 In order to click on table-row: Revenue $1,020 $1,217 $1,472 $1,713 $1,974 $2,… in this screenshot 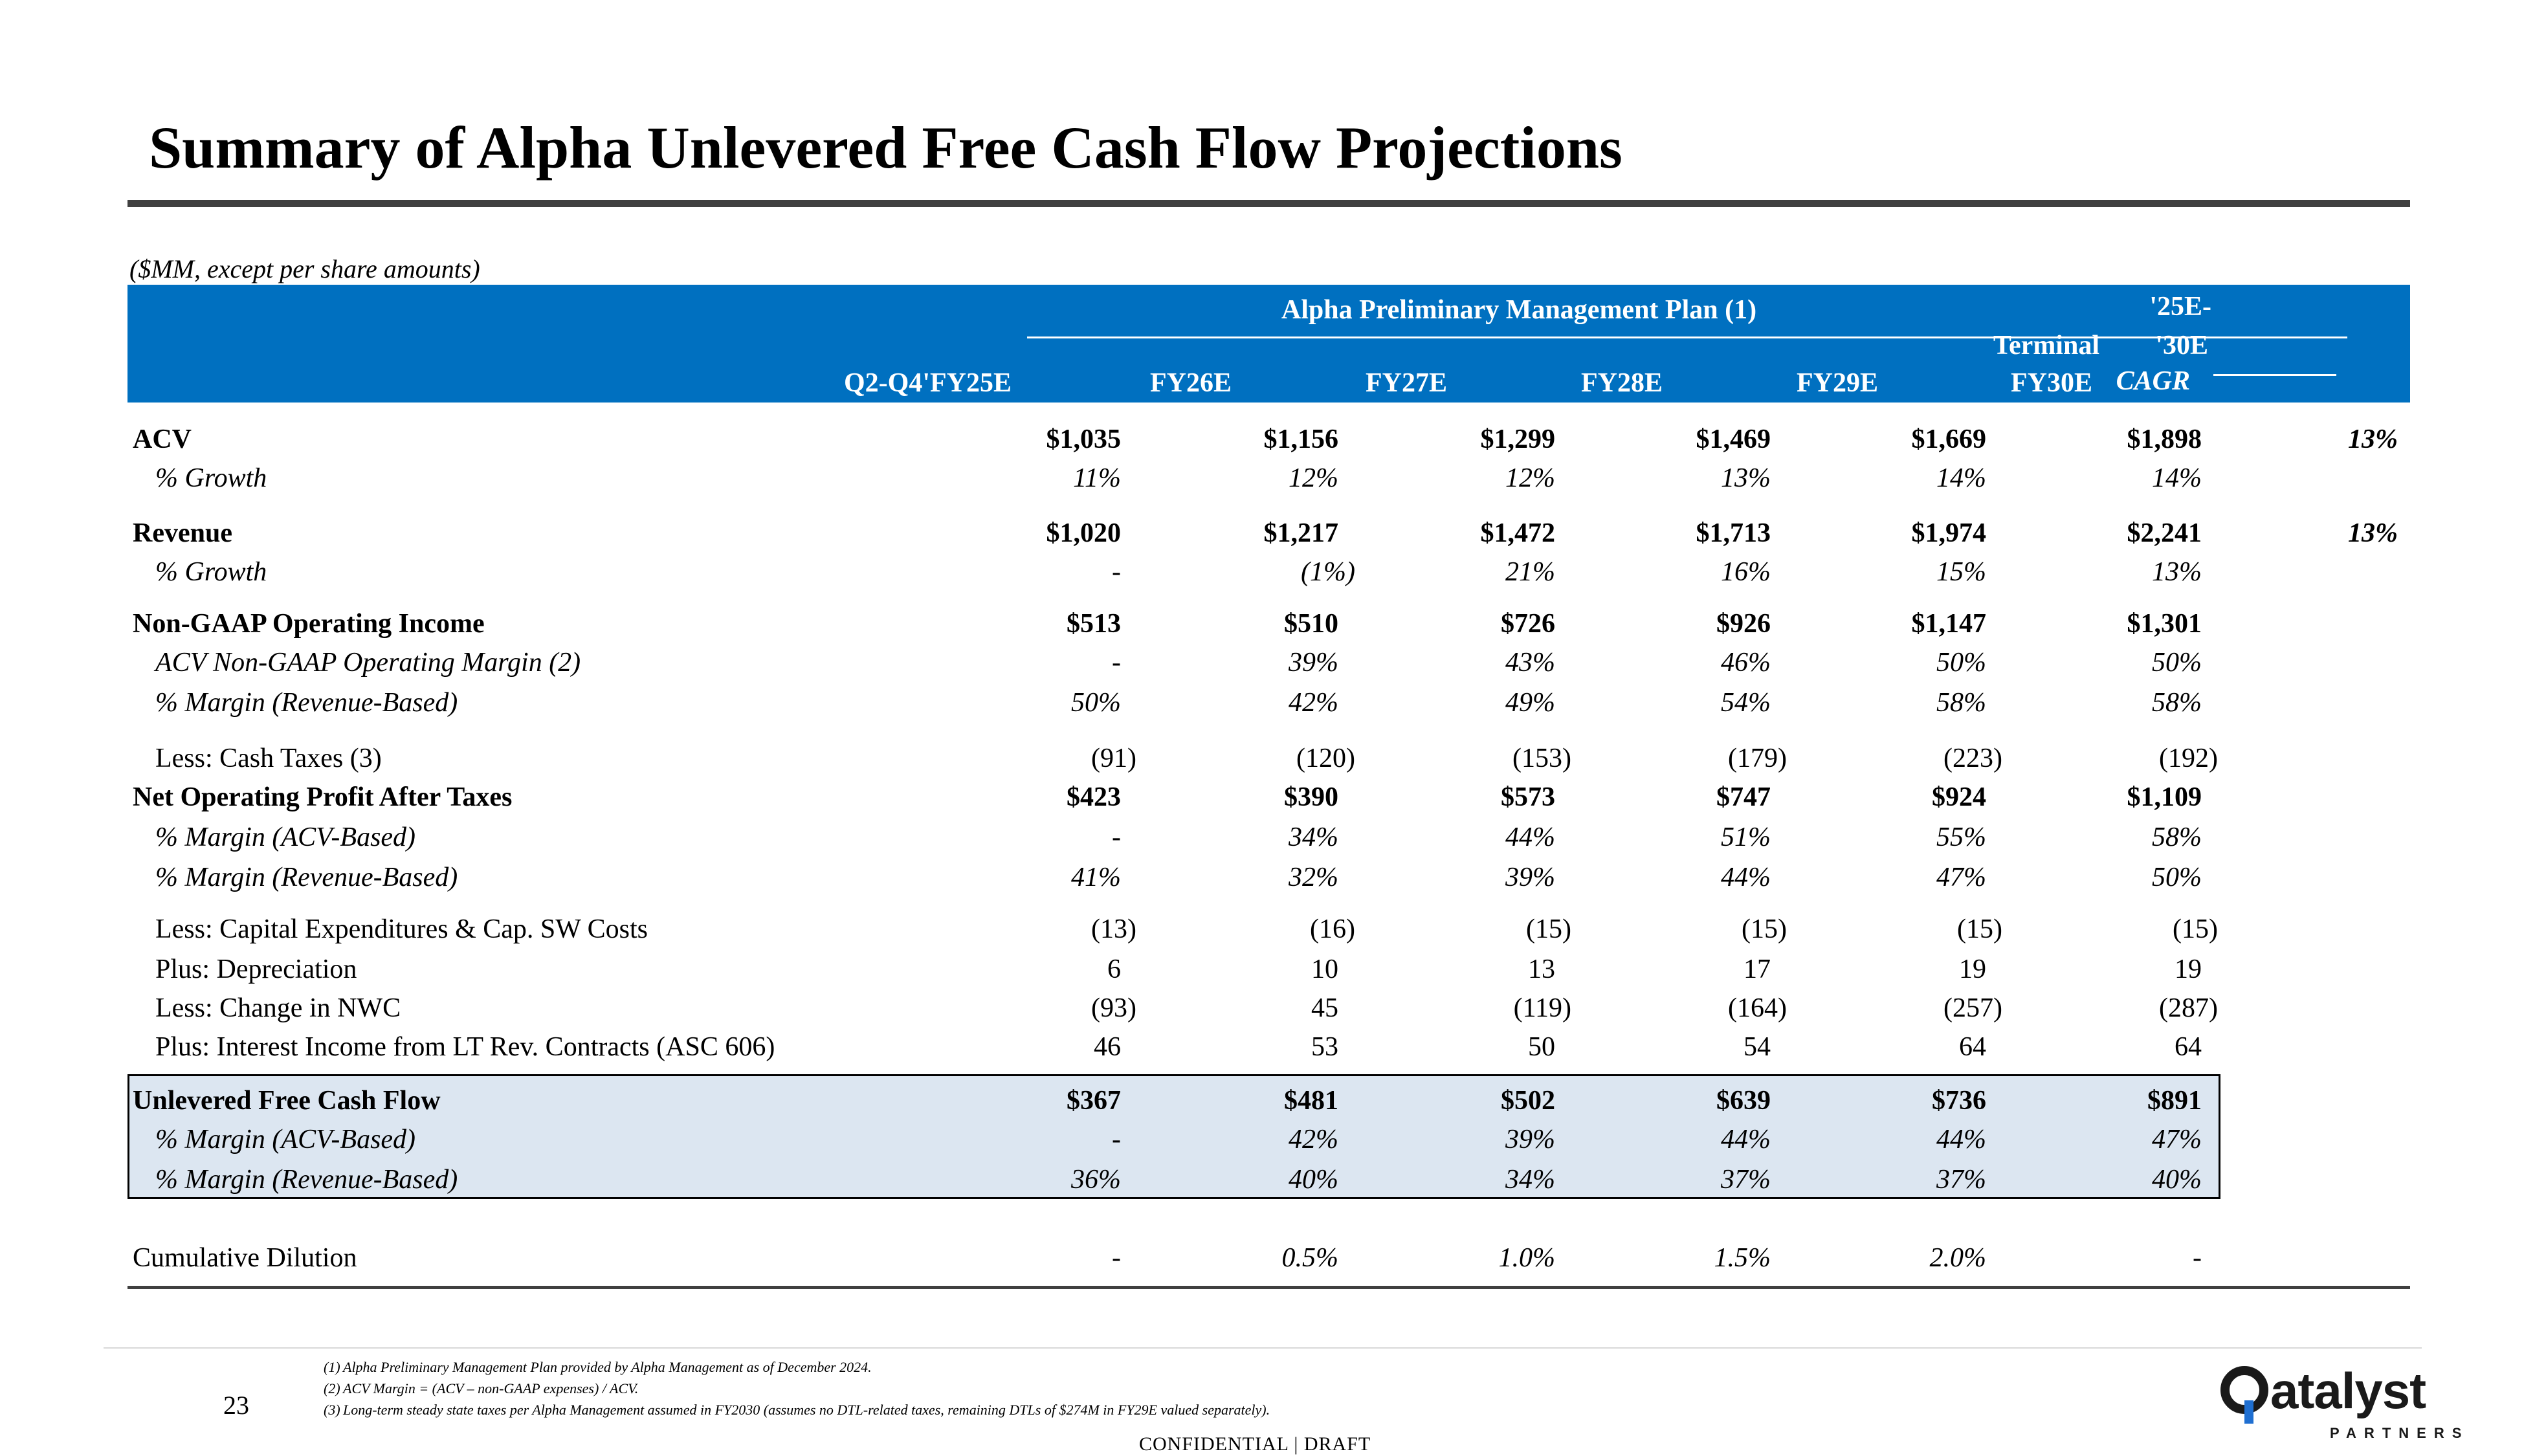, I will do `click(1262, 538)`.